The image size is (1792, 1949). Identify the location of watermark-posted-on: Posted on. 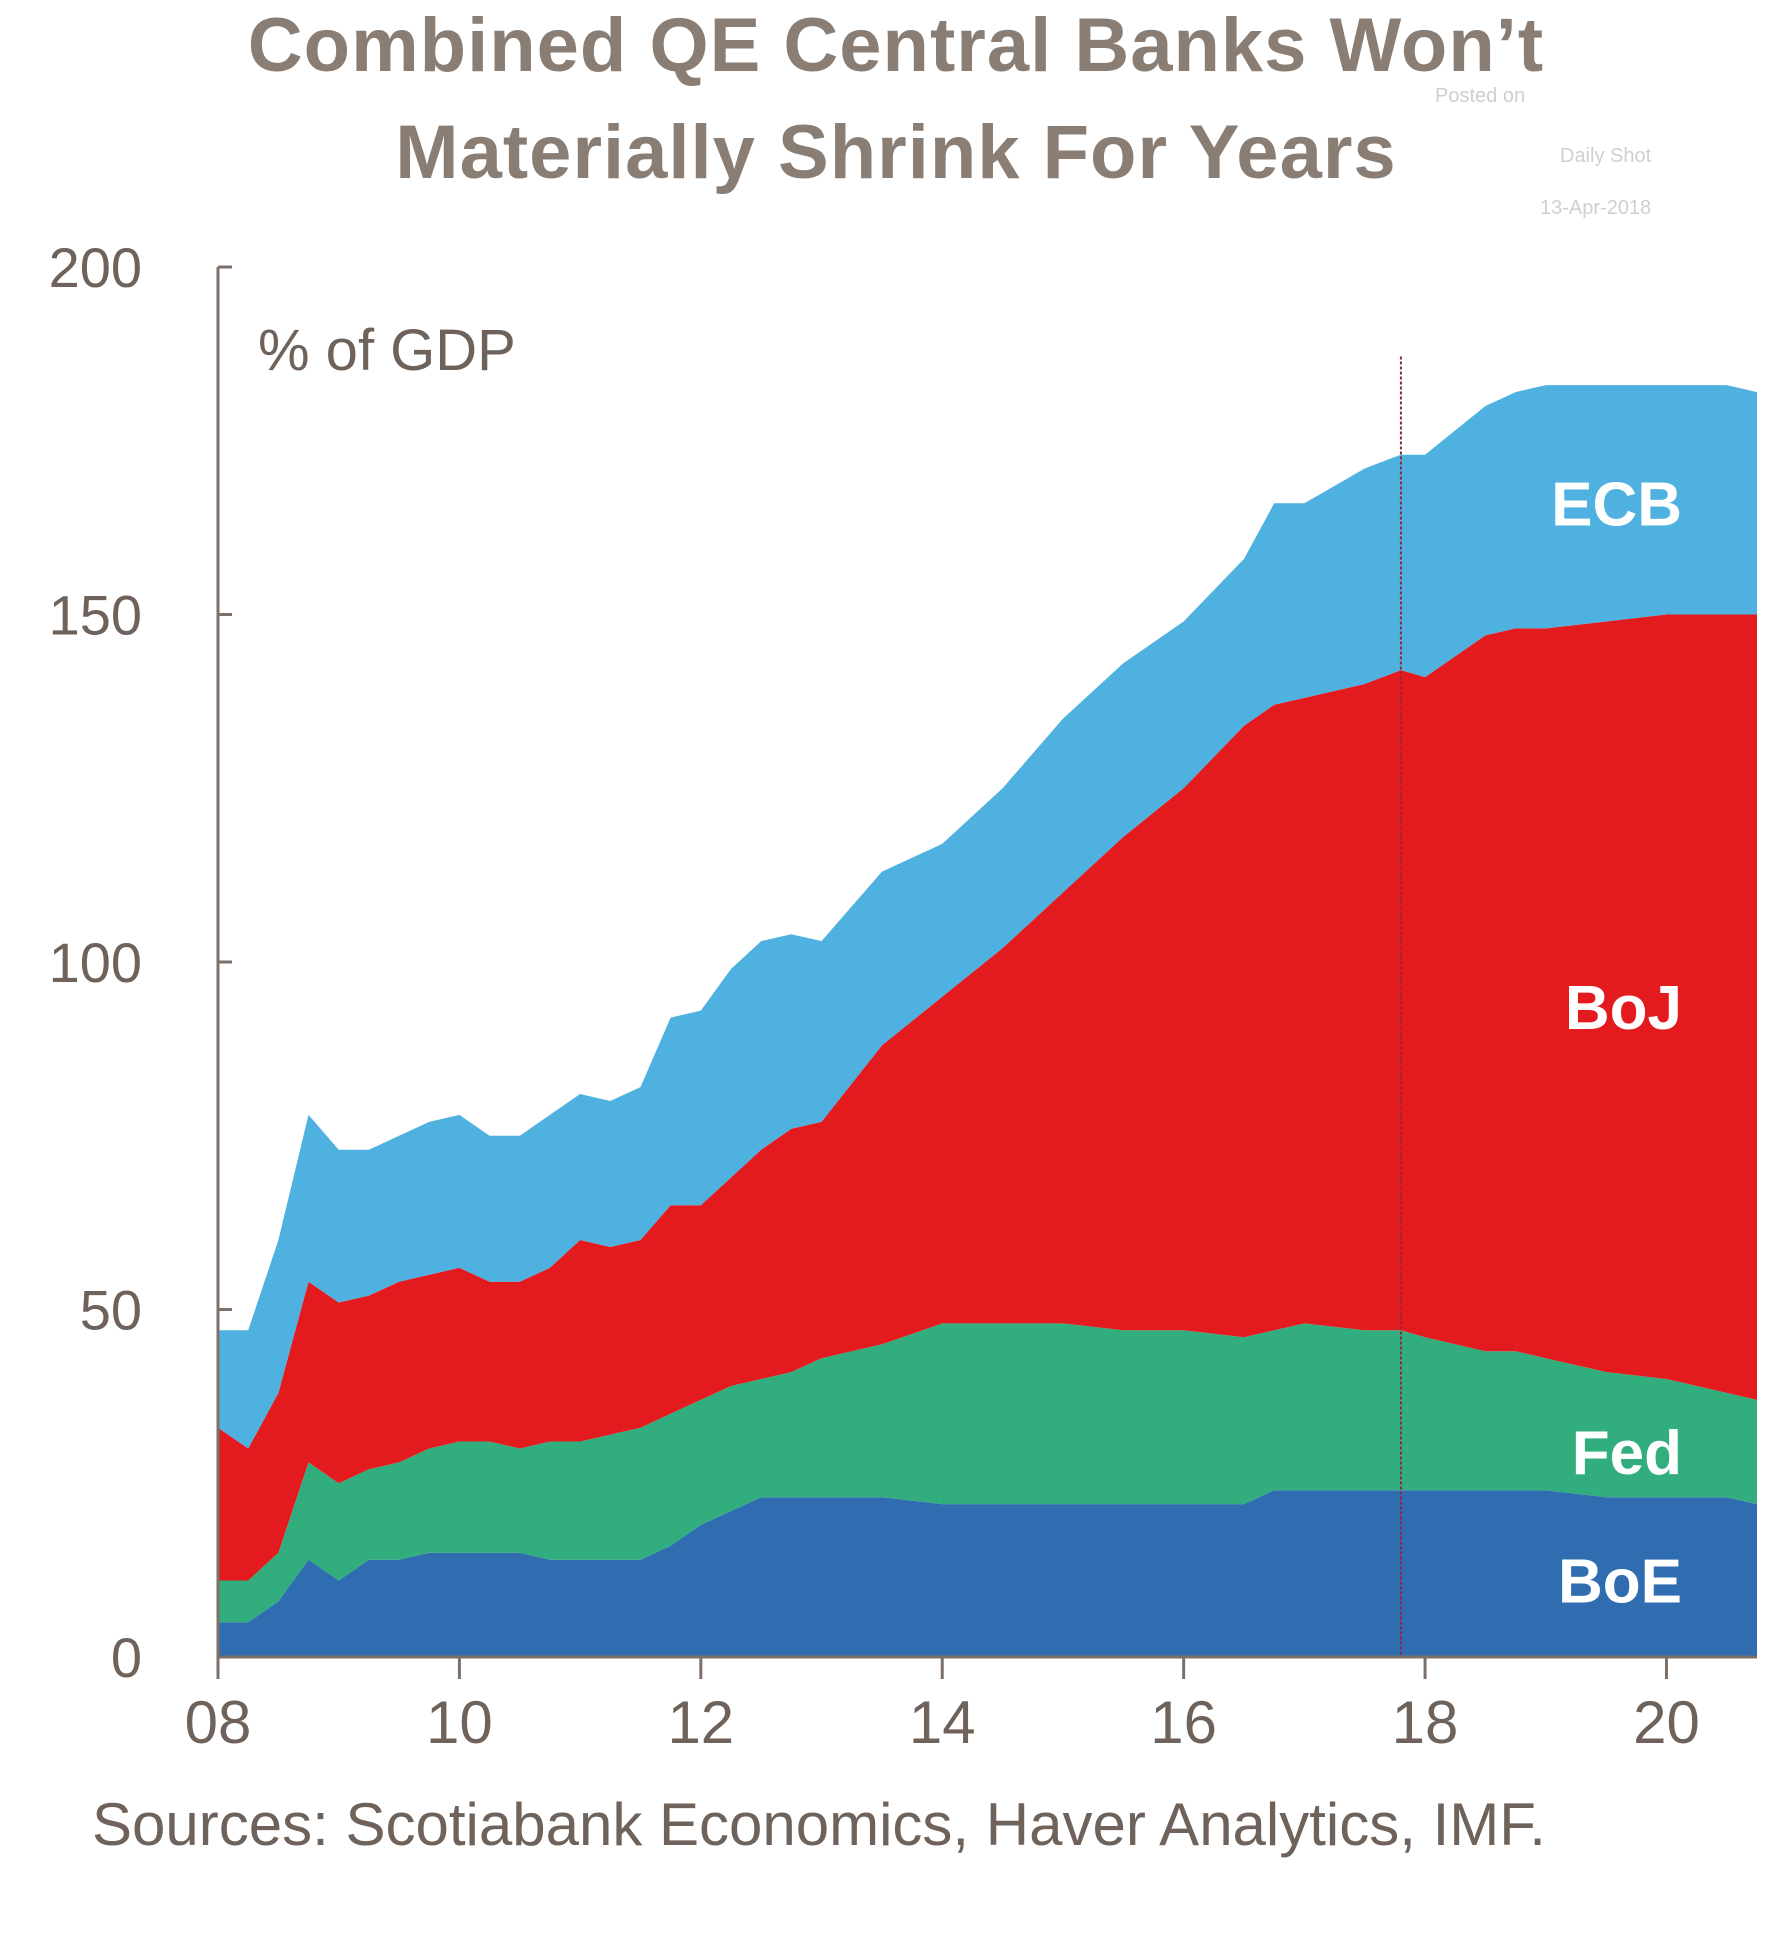
(1480, 96).